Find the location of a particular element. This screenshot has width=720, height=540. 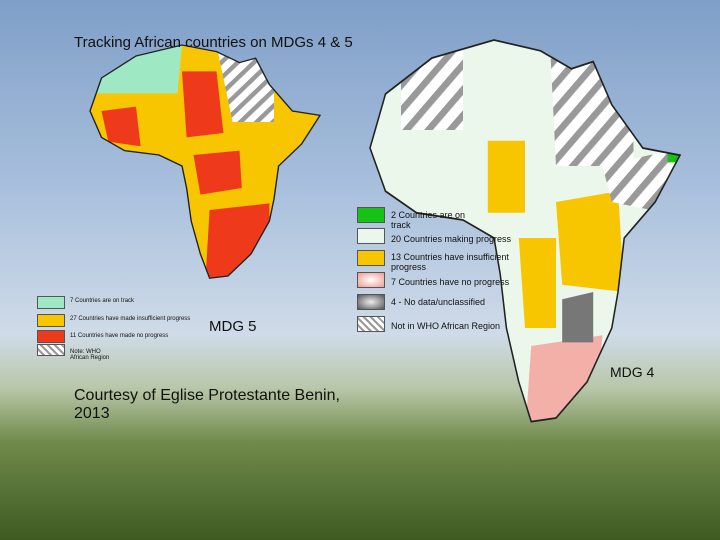

mdg5-map is located at coordinates (205, 161).